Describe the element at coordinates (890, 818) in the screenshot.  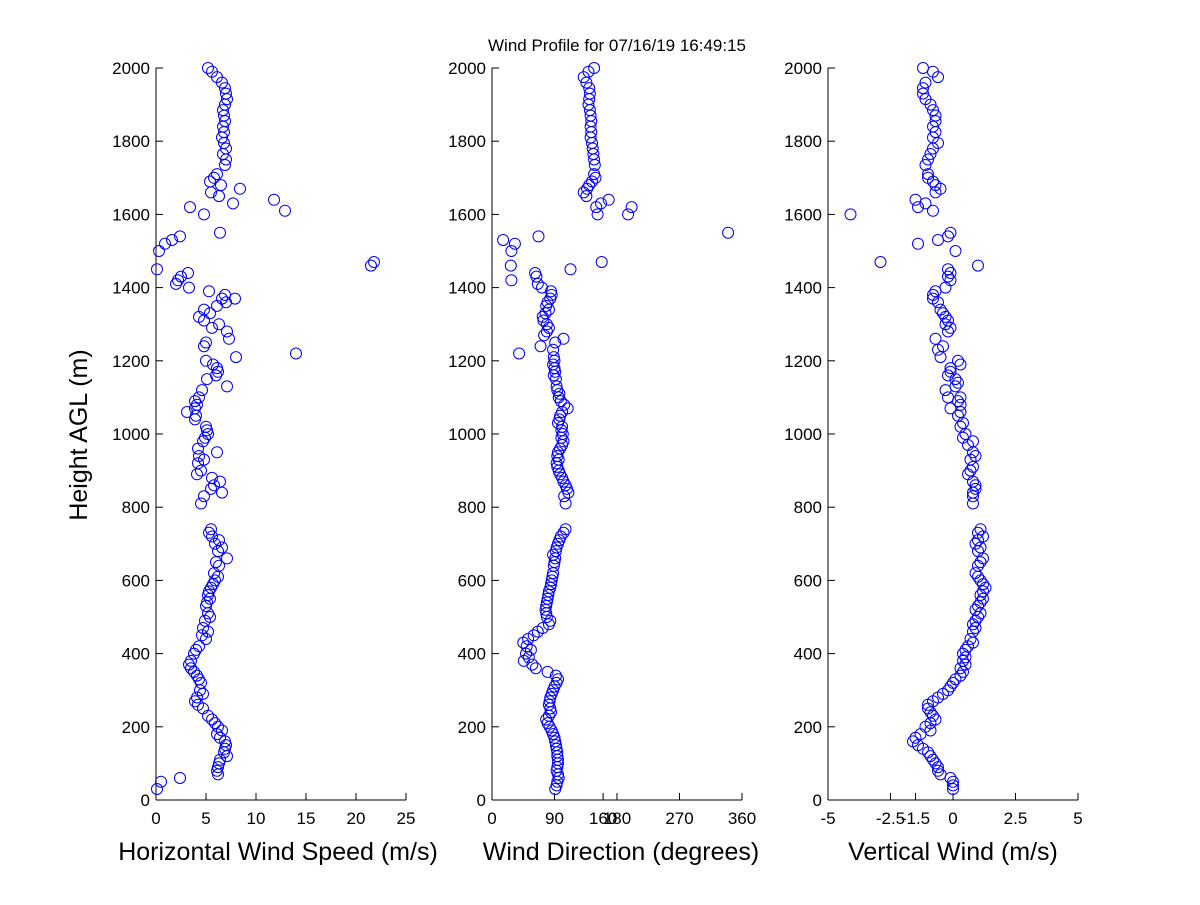
I see `vertical-x-tick-label: -2.5` at that location.